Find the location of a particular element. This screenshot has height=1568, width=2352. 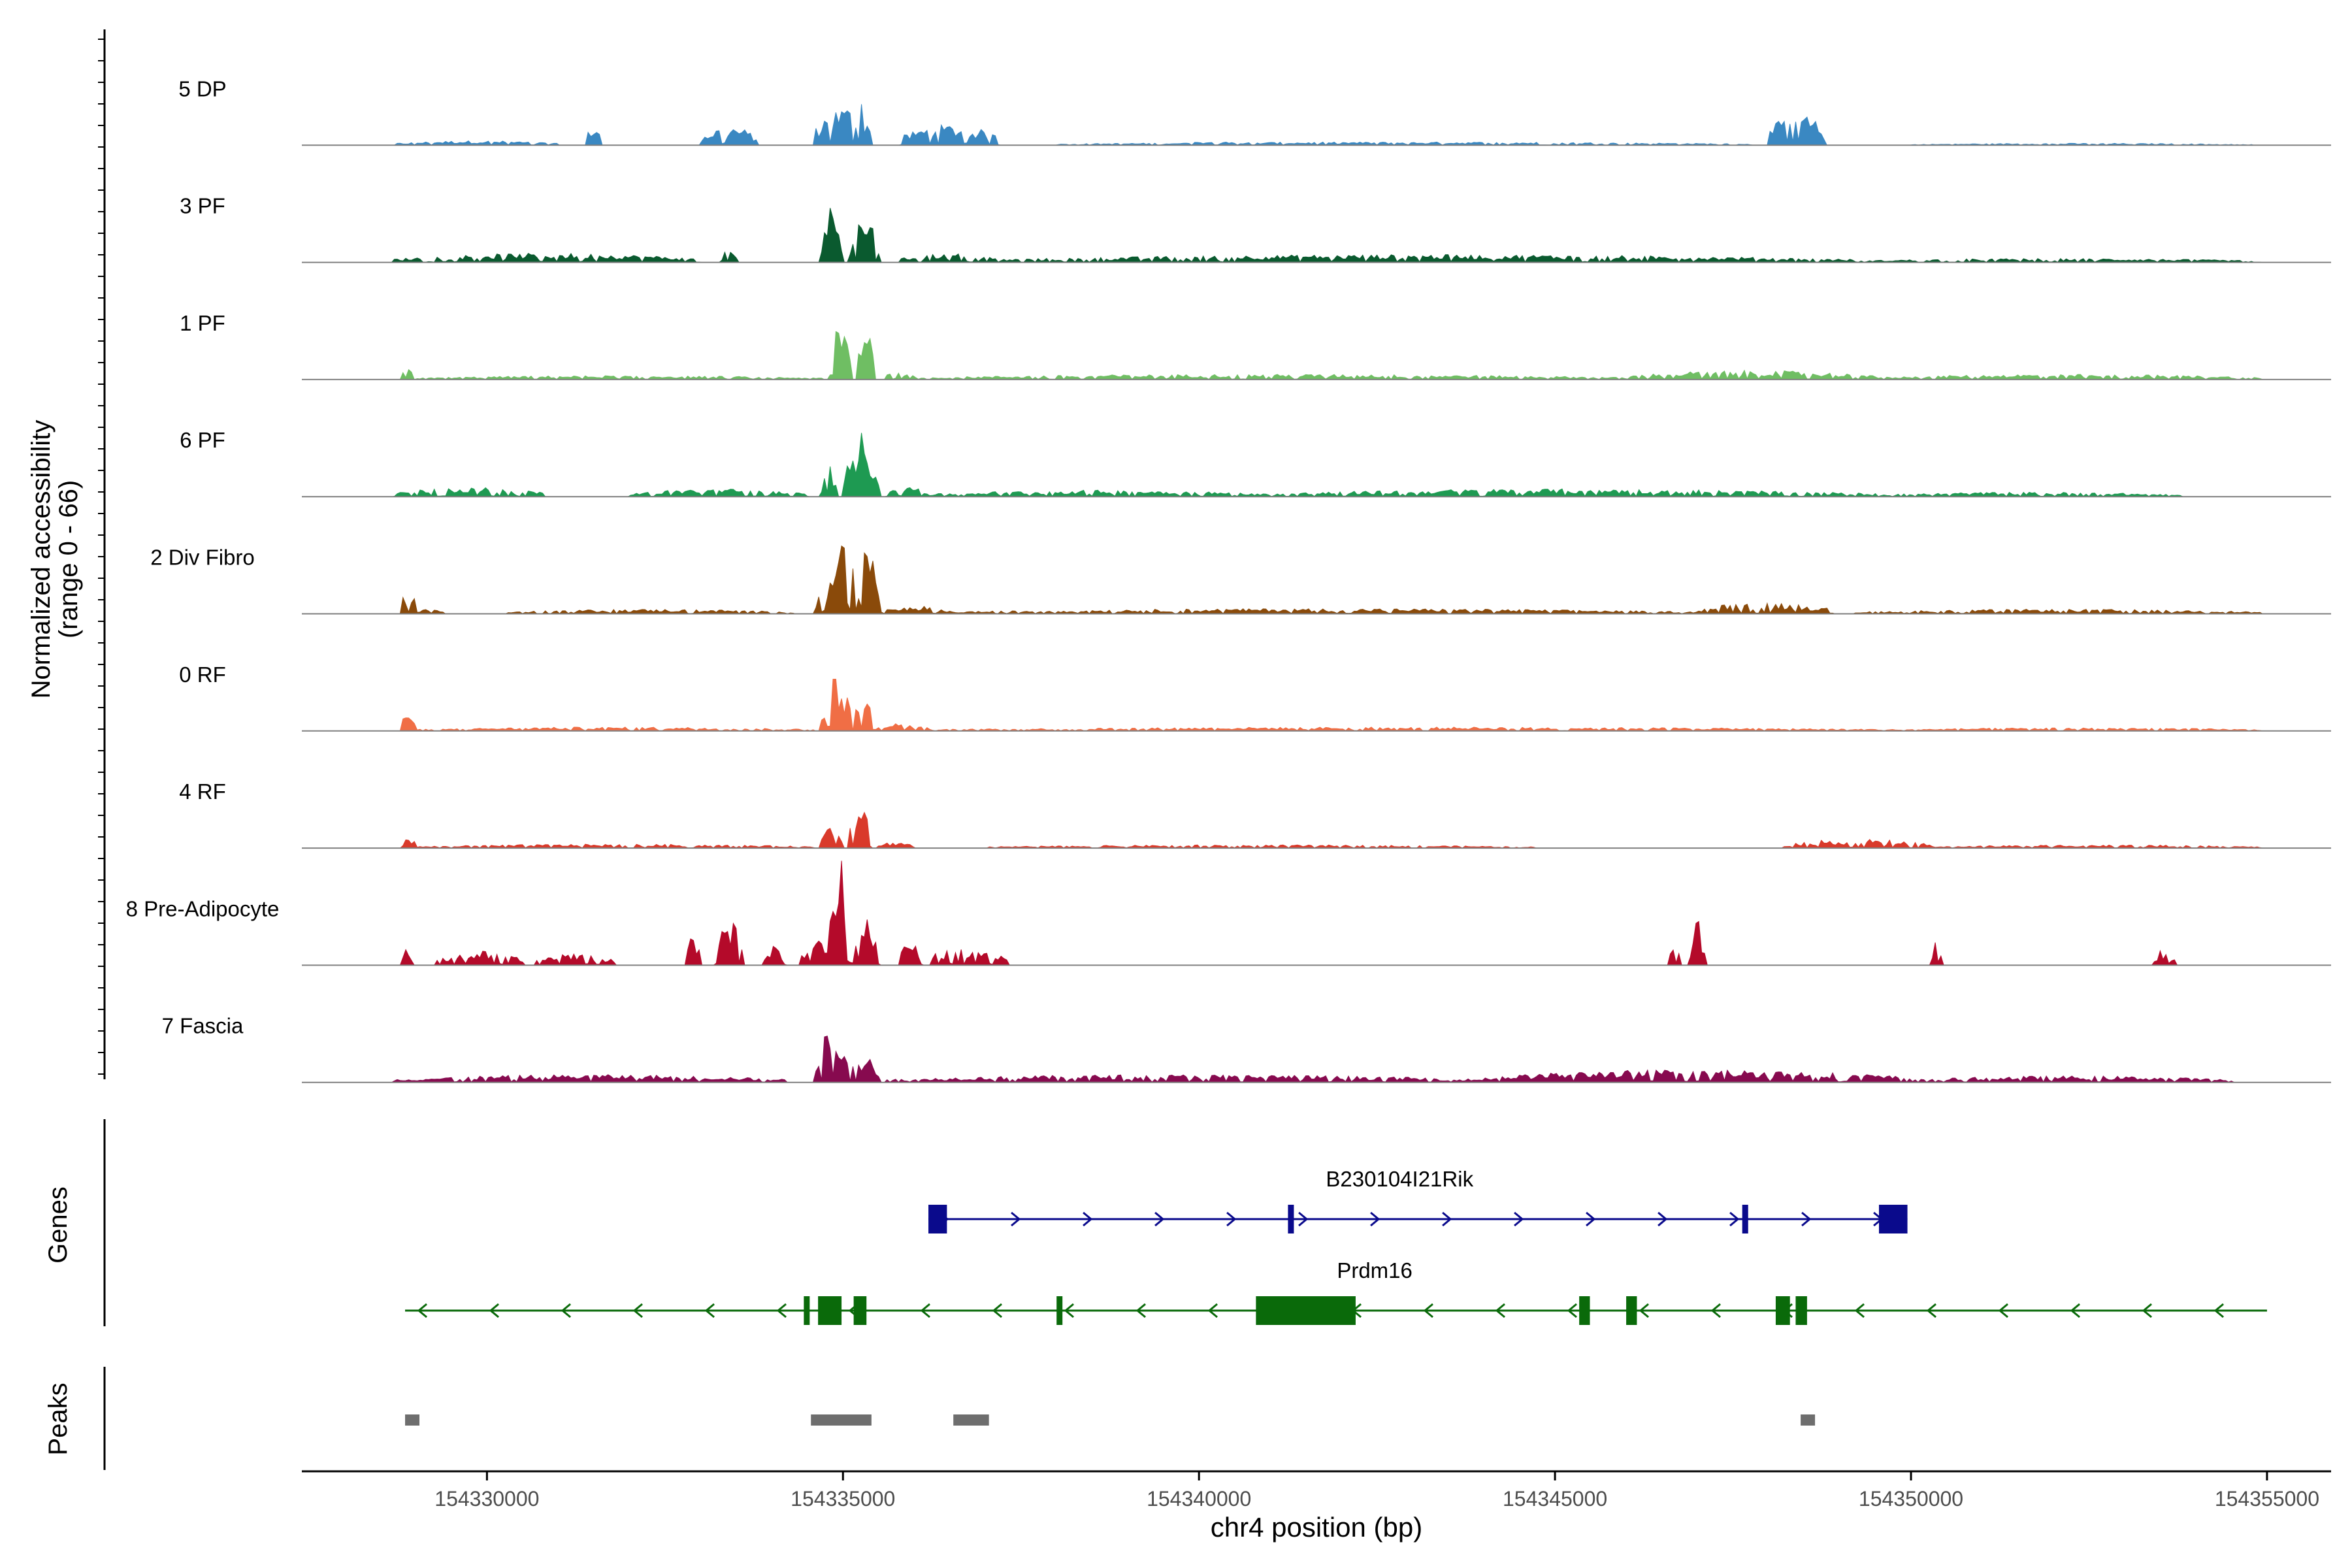

track-label: 5 DP is located at coordinates (202, 88).